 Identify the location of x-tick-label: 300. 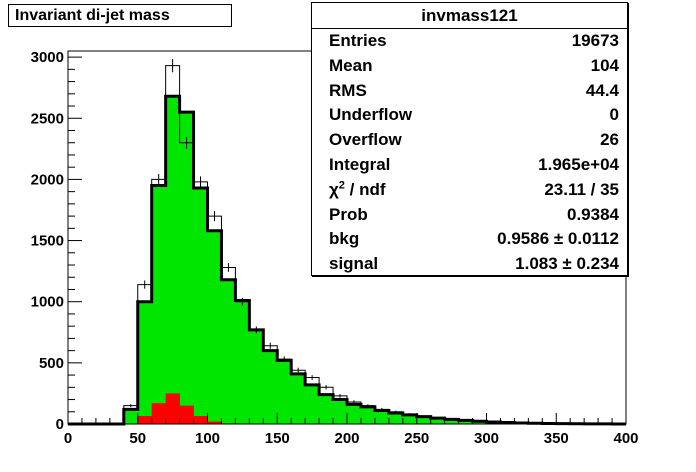
(486, 438).